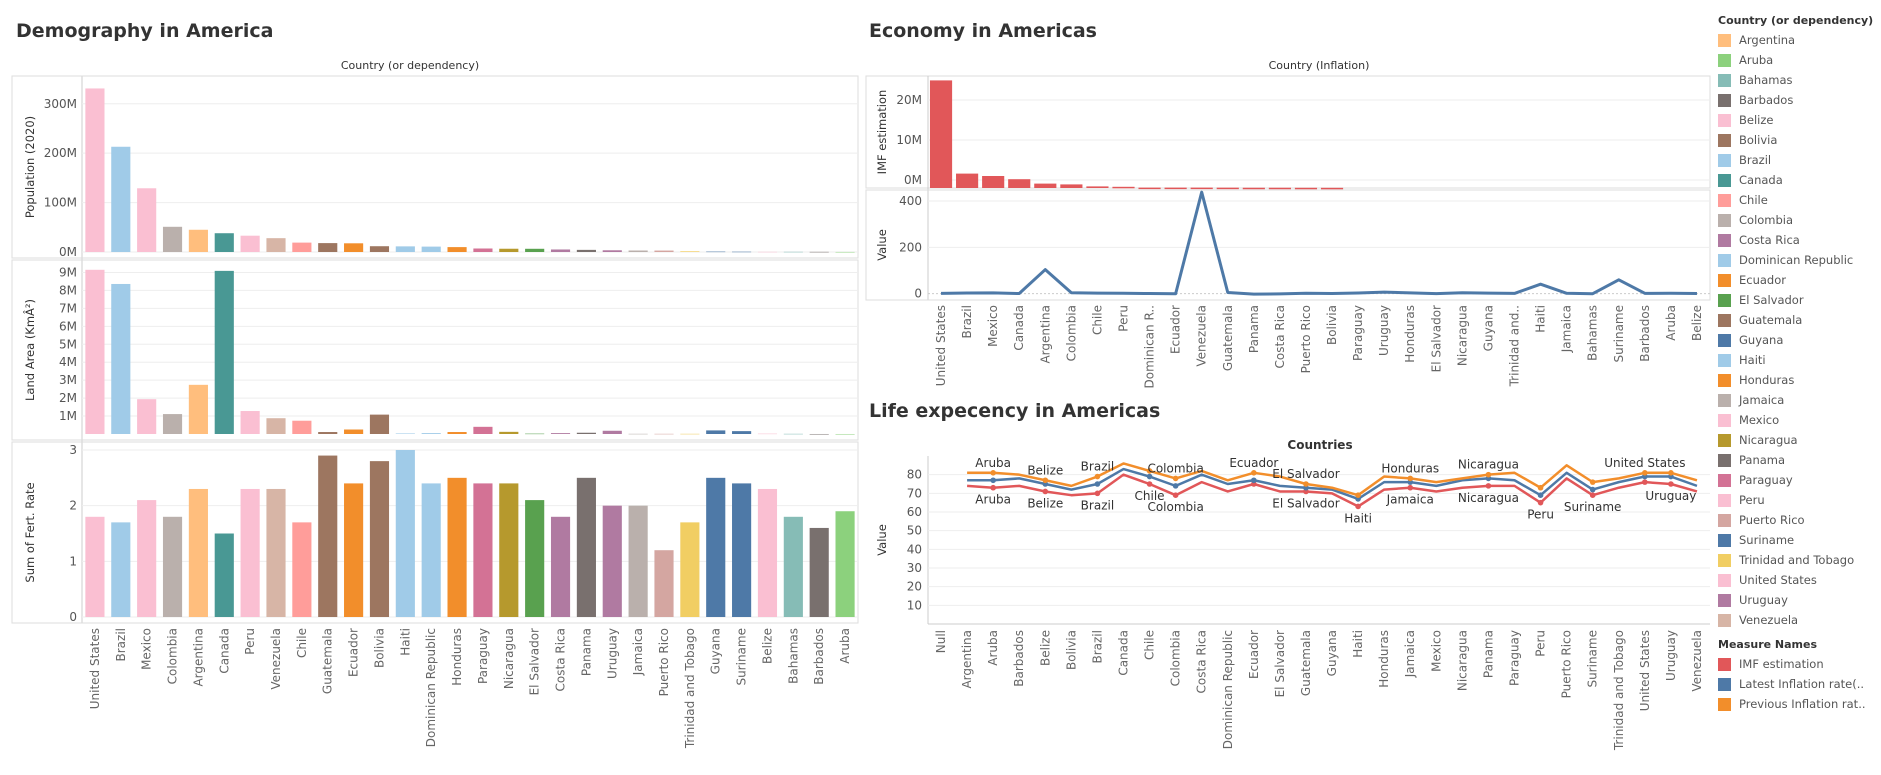 Image resolution: width=1881 pixels, height=775 pixels. Describe the element at coordinates (1288, 245) in the screenshot. I see `economy-line-panel-frame` at that location.